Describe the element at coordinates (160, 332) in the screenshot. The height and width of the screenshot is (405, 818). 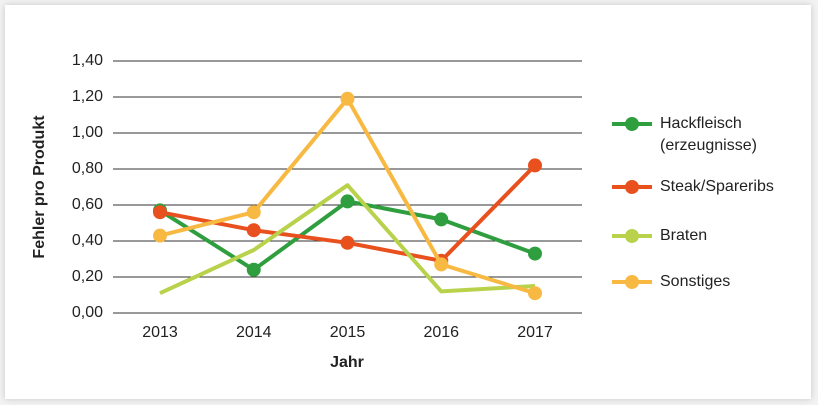
I see `x-tick-label: 2013` at that location.